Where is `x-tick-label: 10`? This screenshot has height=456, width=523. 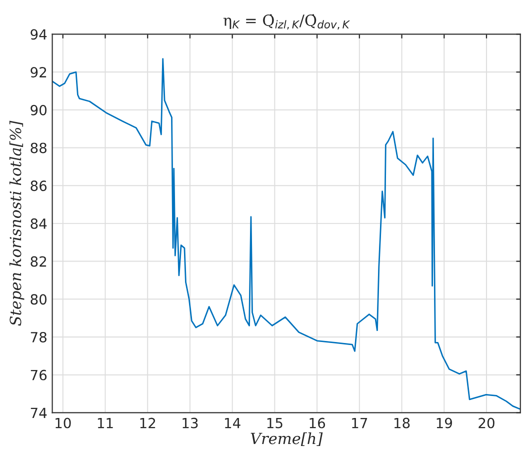
x-tick-label: 10 is located at coordinates (63, 423).